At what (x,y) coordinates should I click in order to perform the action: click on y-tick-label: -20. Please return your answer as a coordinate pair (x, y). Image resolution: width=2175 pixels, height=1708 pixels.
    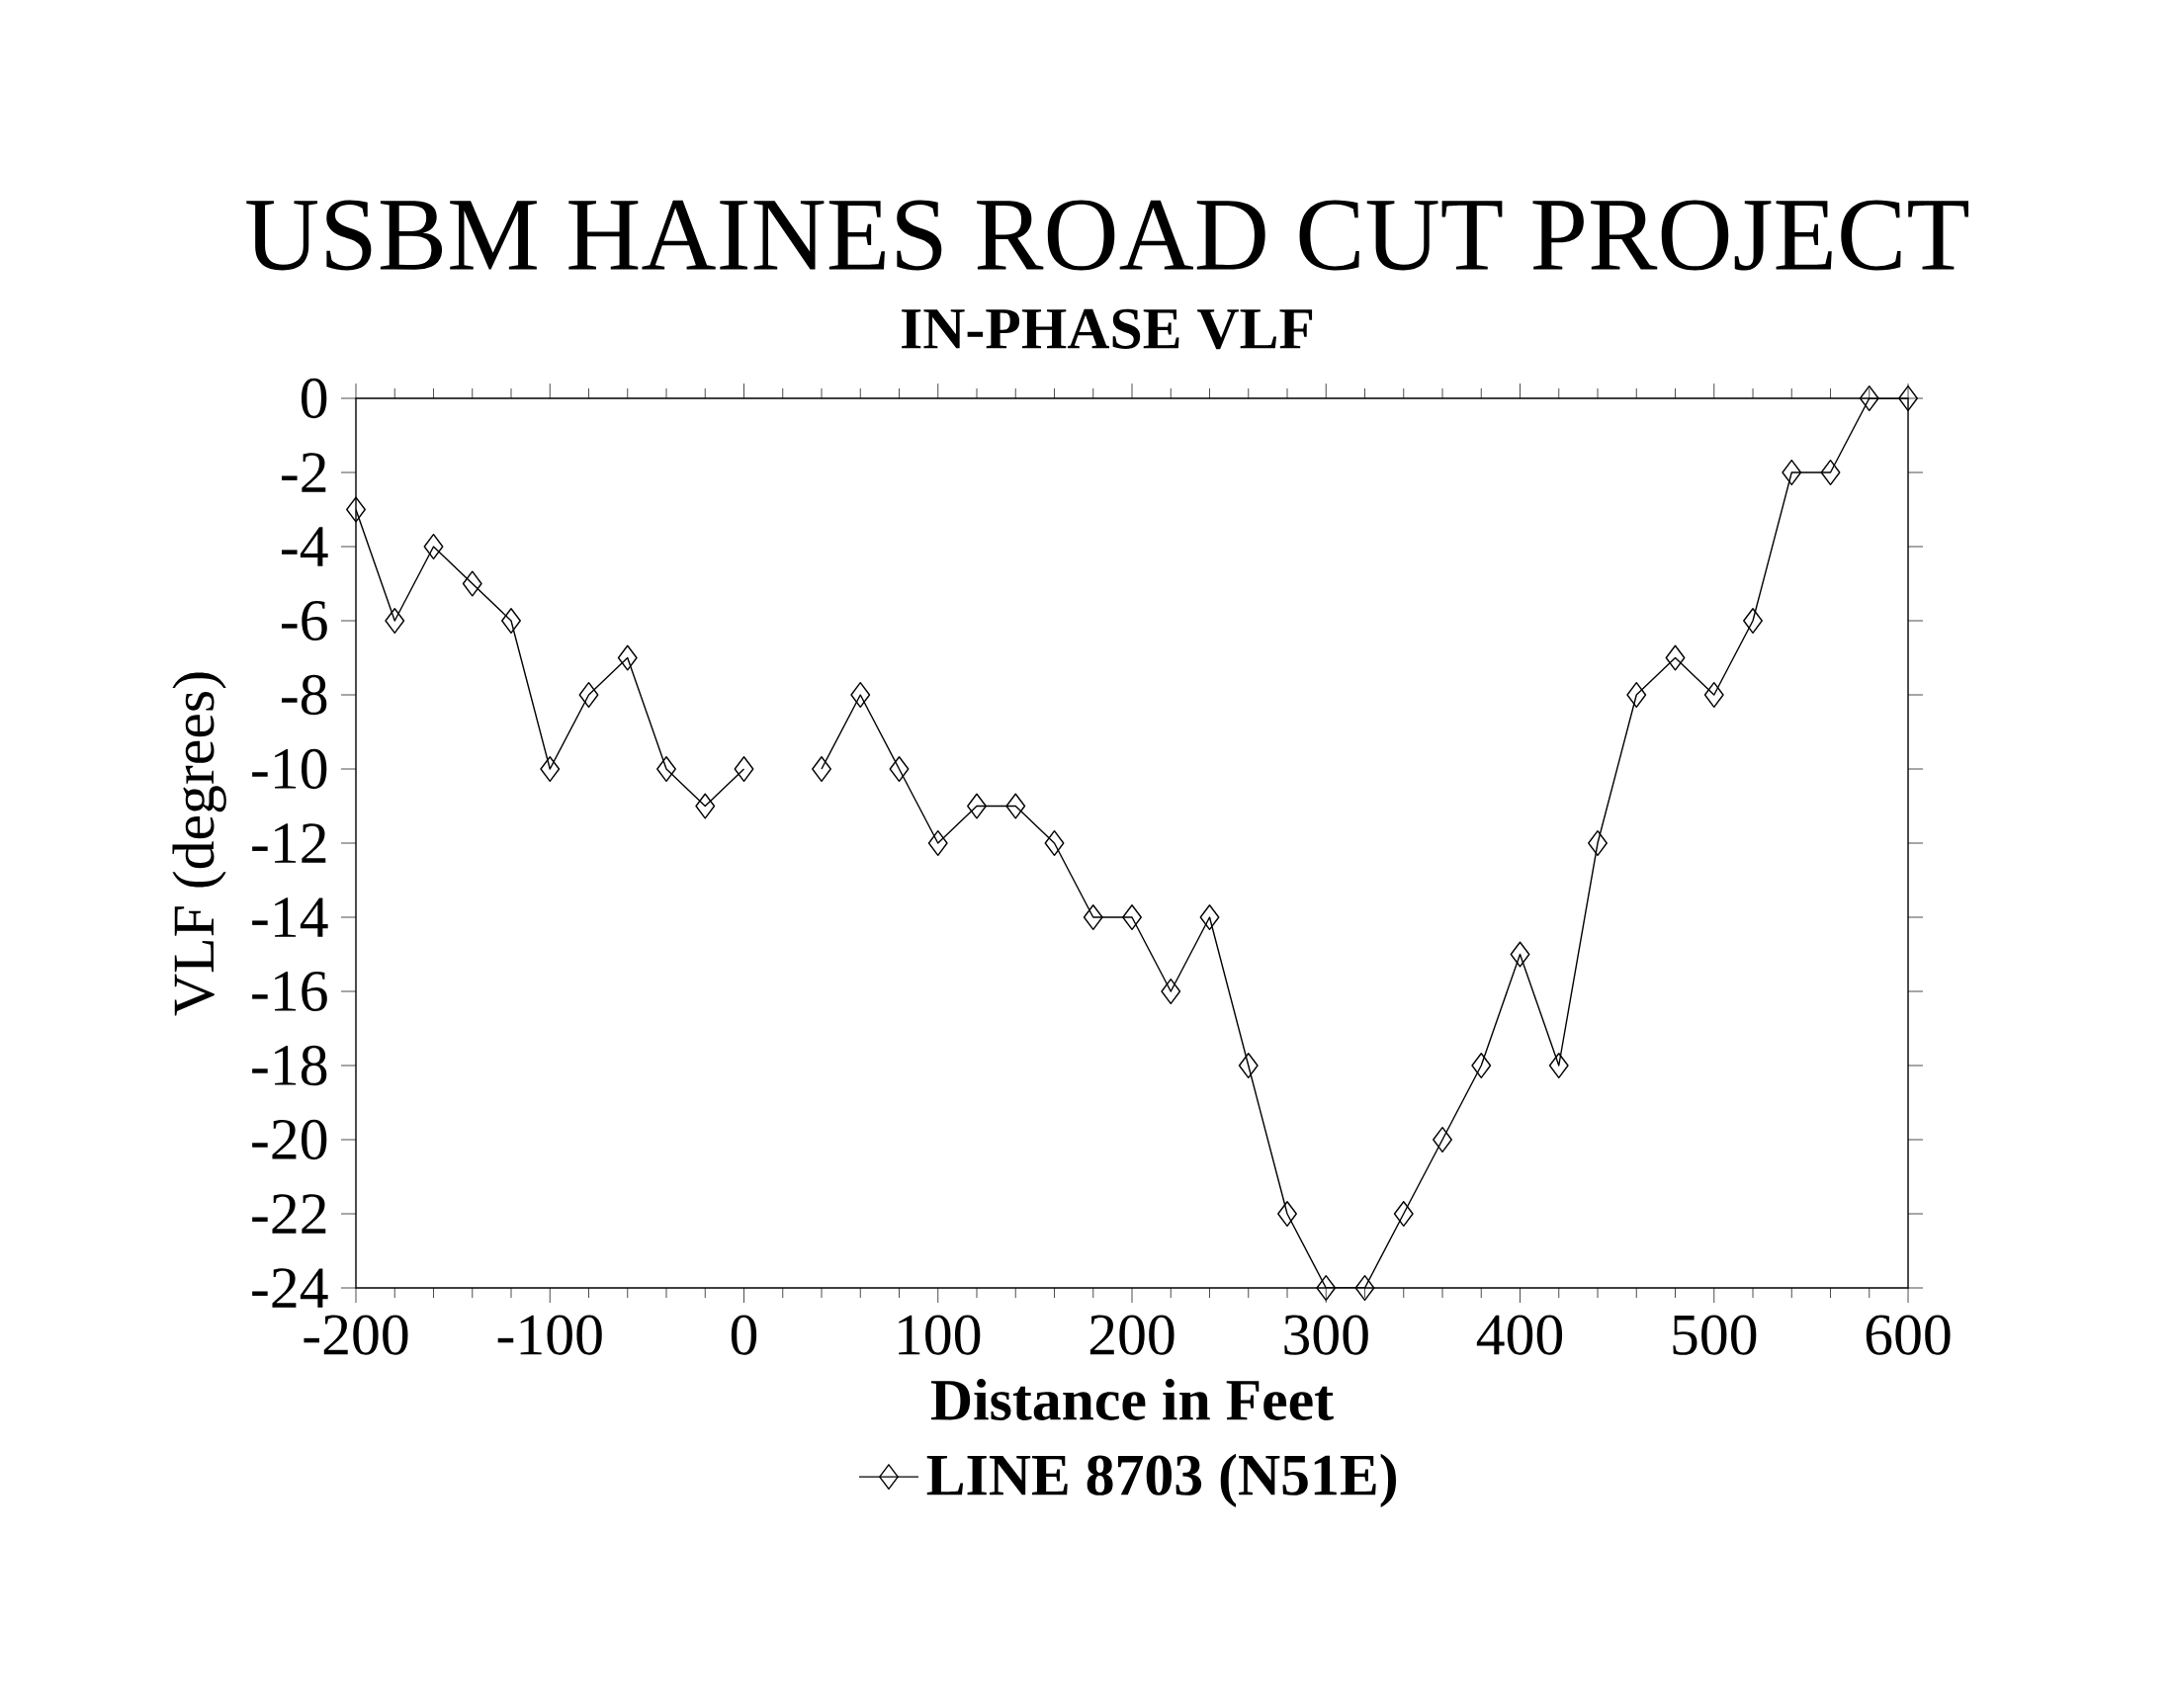
    Looking at the image, I should click on (289, 1139).